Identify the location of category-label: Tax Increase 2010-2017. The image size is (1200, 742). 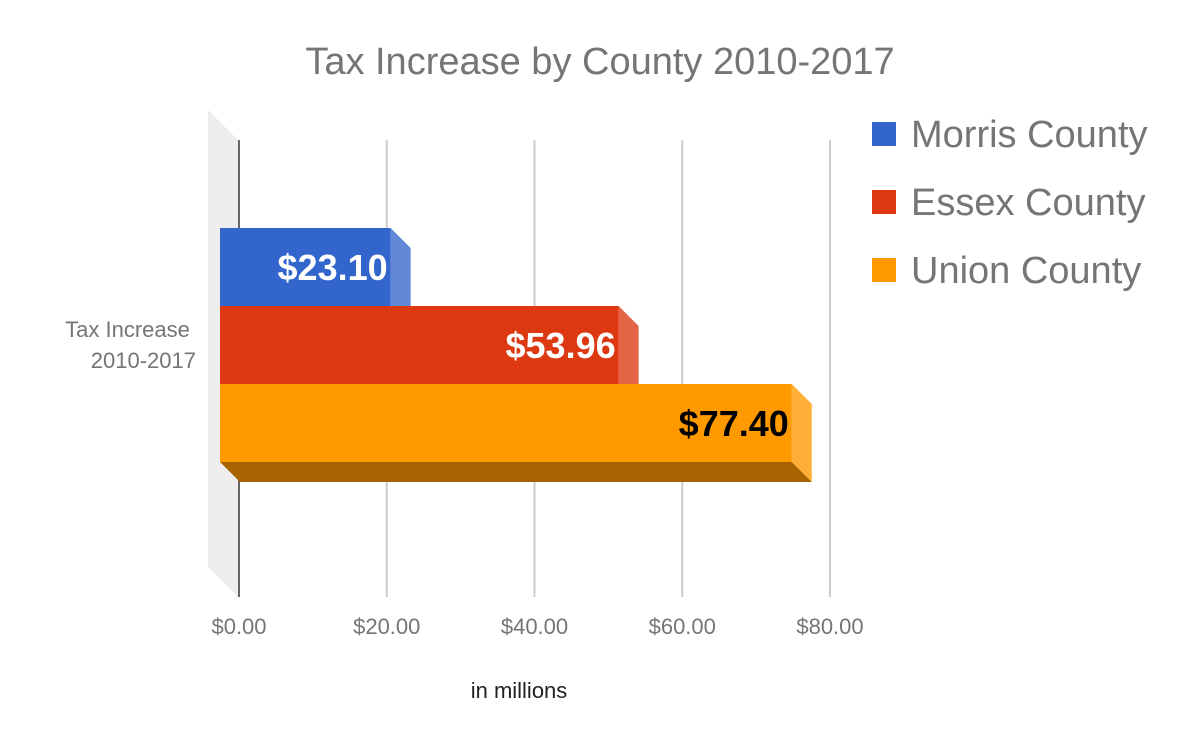
(130, 345).